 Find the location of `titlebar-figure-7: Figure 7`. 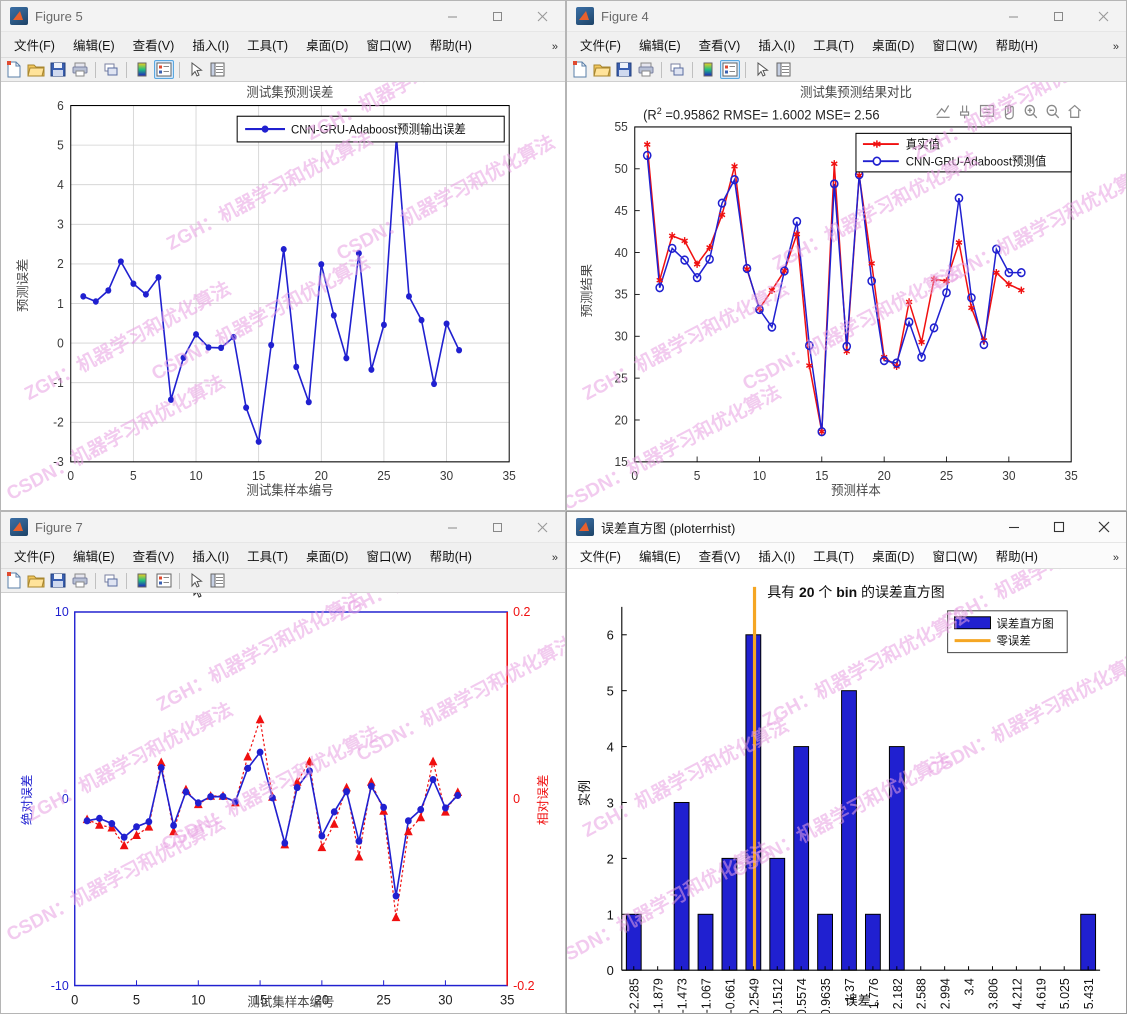

titlebar-figure-7: Figure 7 is located at coordinates (283, 527).